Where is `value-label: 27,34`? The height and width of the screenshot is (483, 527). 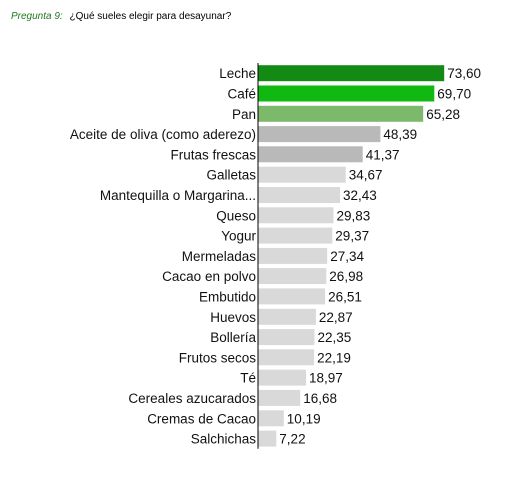 value-label: 27,34 is located at coordinates (347, 256).